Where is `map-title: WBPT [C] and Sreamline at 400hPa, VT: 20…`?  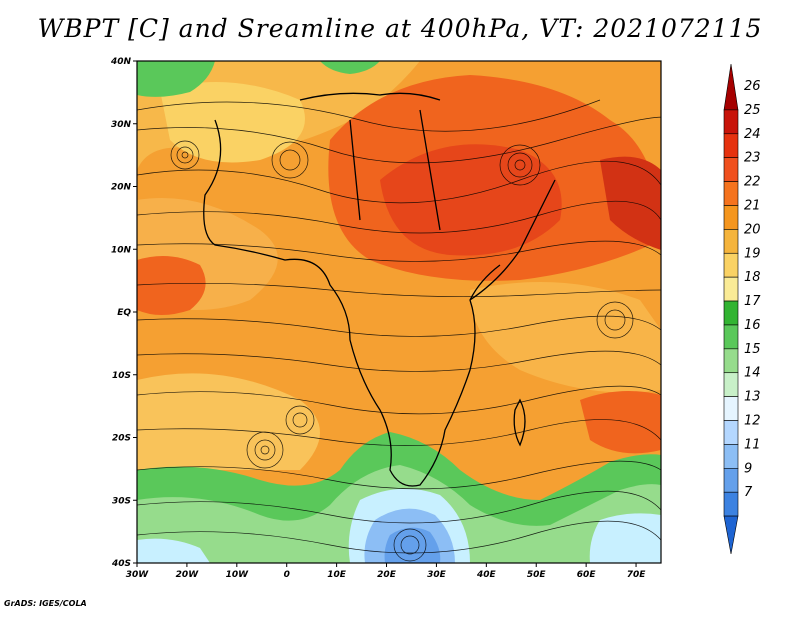
map-title: WBPT [C] and Sreamline at 400hPa, VT: 20… is located at coordinates (400, 28).